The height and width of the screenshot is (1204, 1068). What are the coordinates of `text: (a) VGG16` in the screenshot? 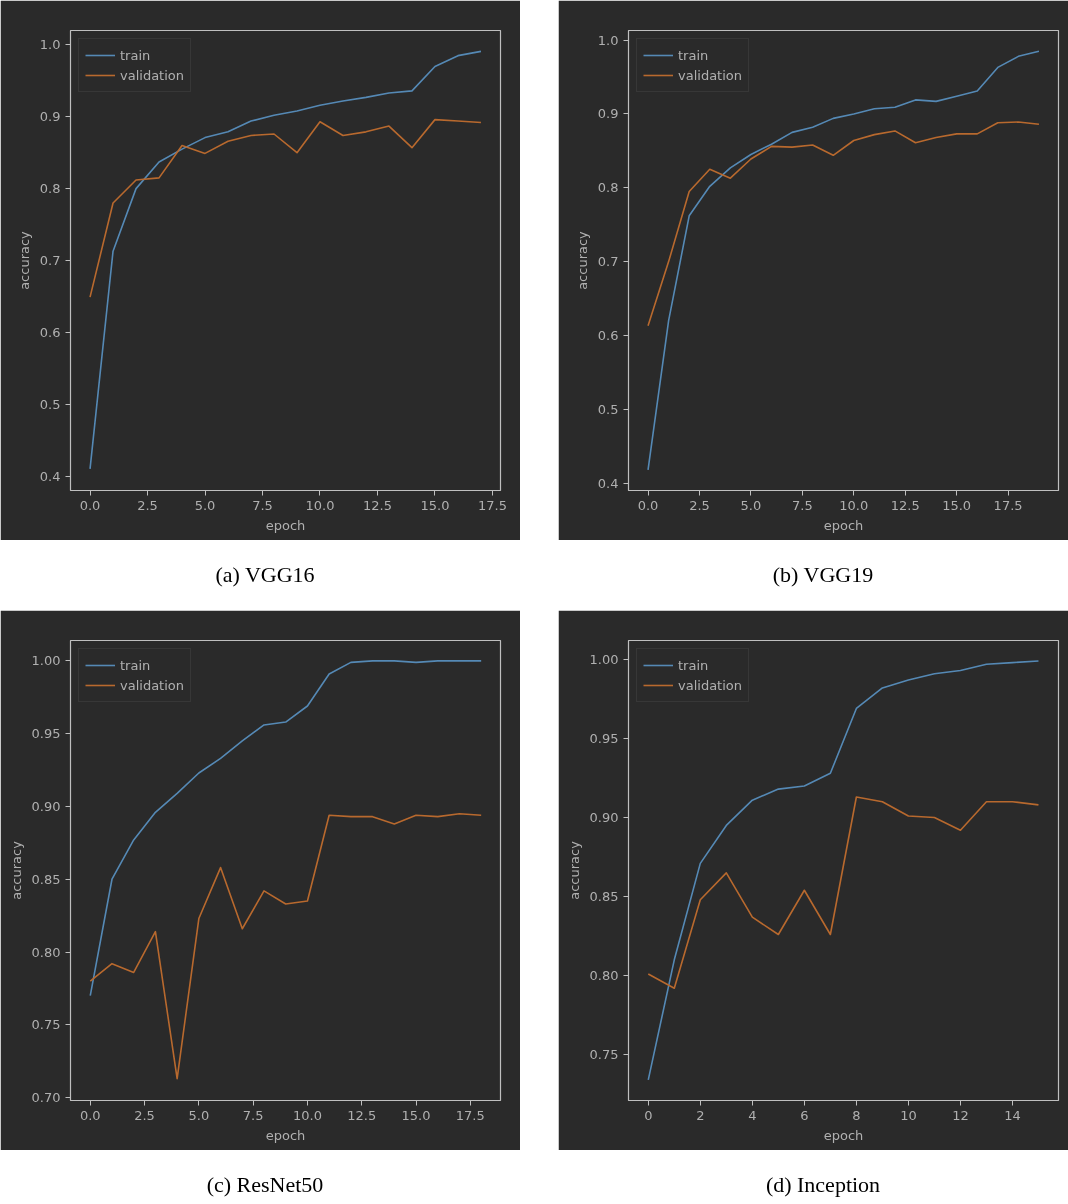 It's located at (265, 575).